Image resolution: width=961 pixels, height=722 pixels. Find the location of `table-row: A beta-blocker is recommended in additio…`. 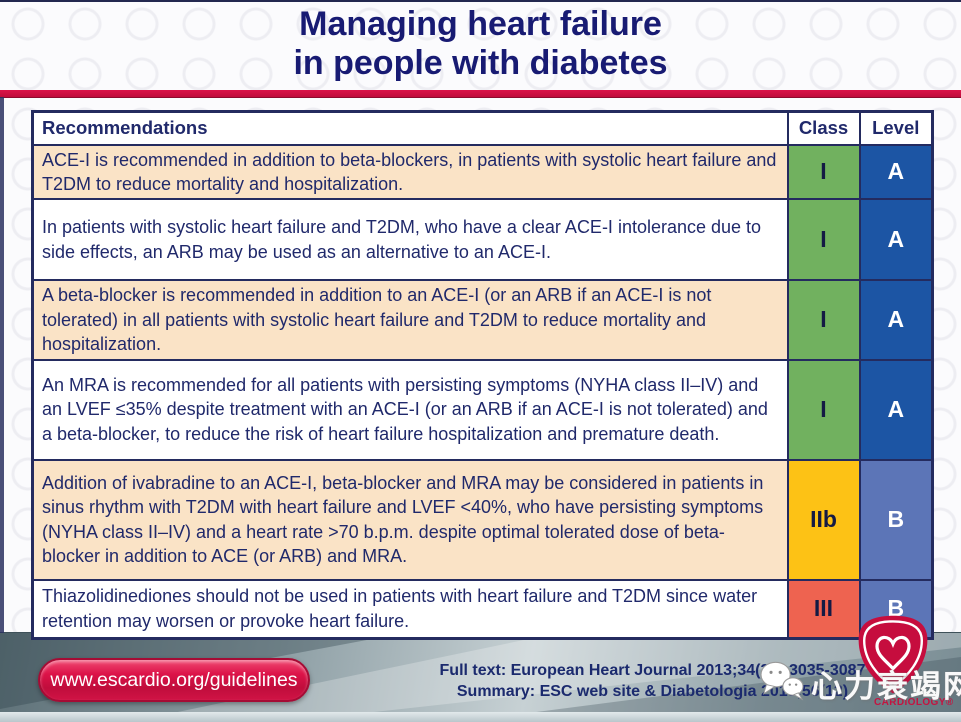

table-row: A beta-blocker is recommended in additio… is located at coordinates (482, 320).